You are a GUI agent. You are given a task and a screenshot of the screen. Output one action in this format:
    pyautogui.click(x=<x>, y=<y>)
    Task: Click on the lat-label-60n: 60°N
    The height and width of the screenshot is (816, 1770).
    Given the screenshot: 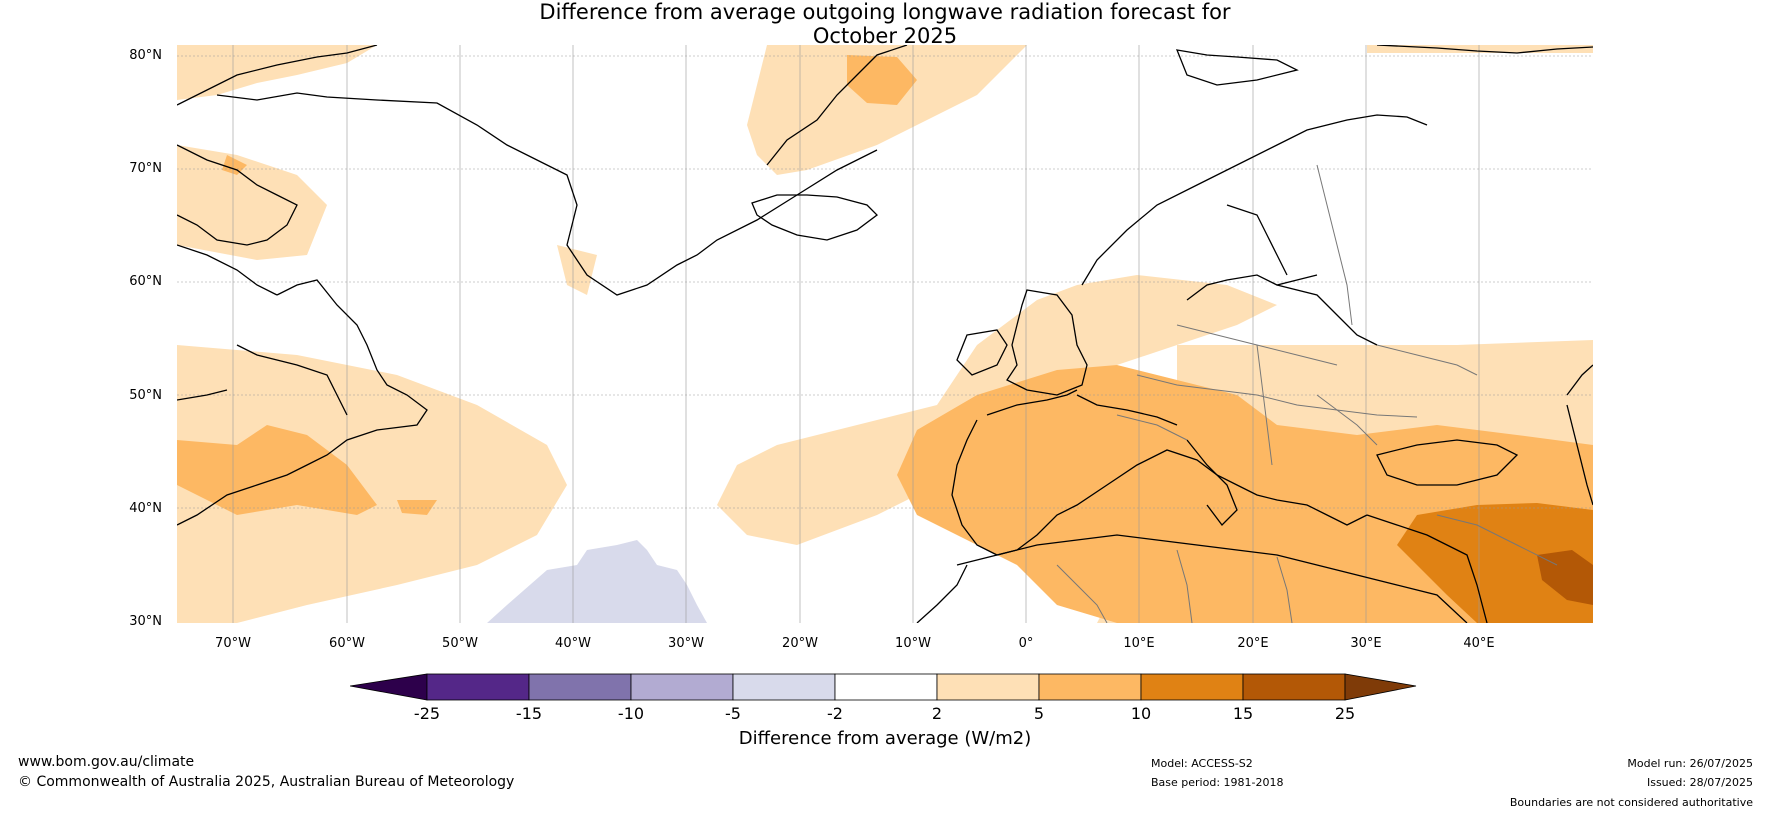 What is the action you would take?
    pyautogui.click(x=145, y=281)
    